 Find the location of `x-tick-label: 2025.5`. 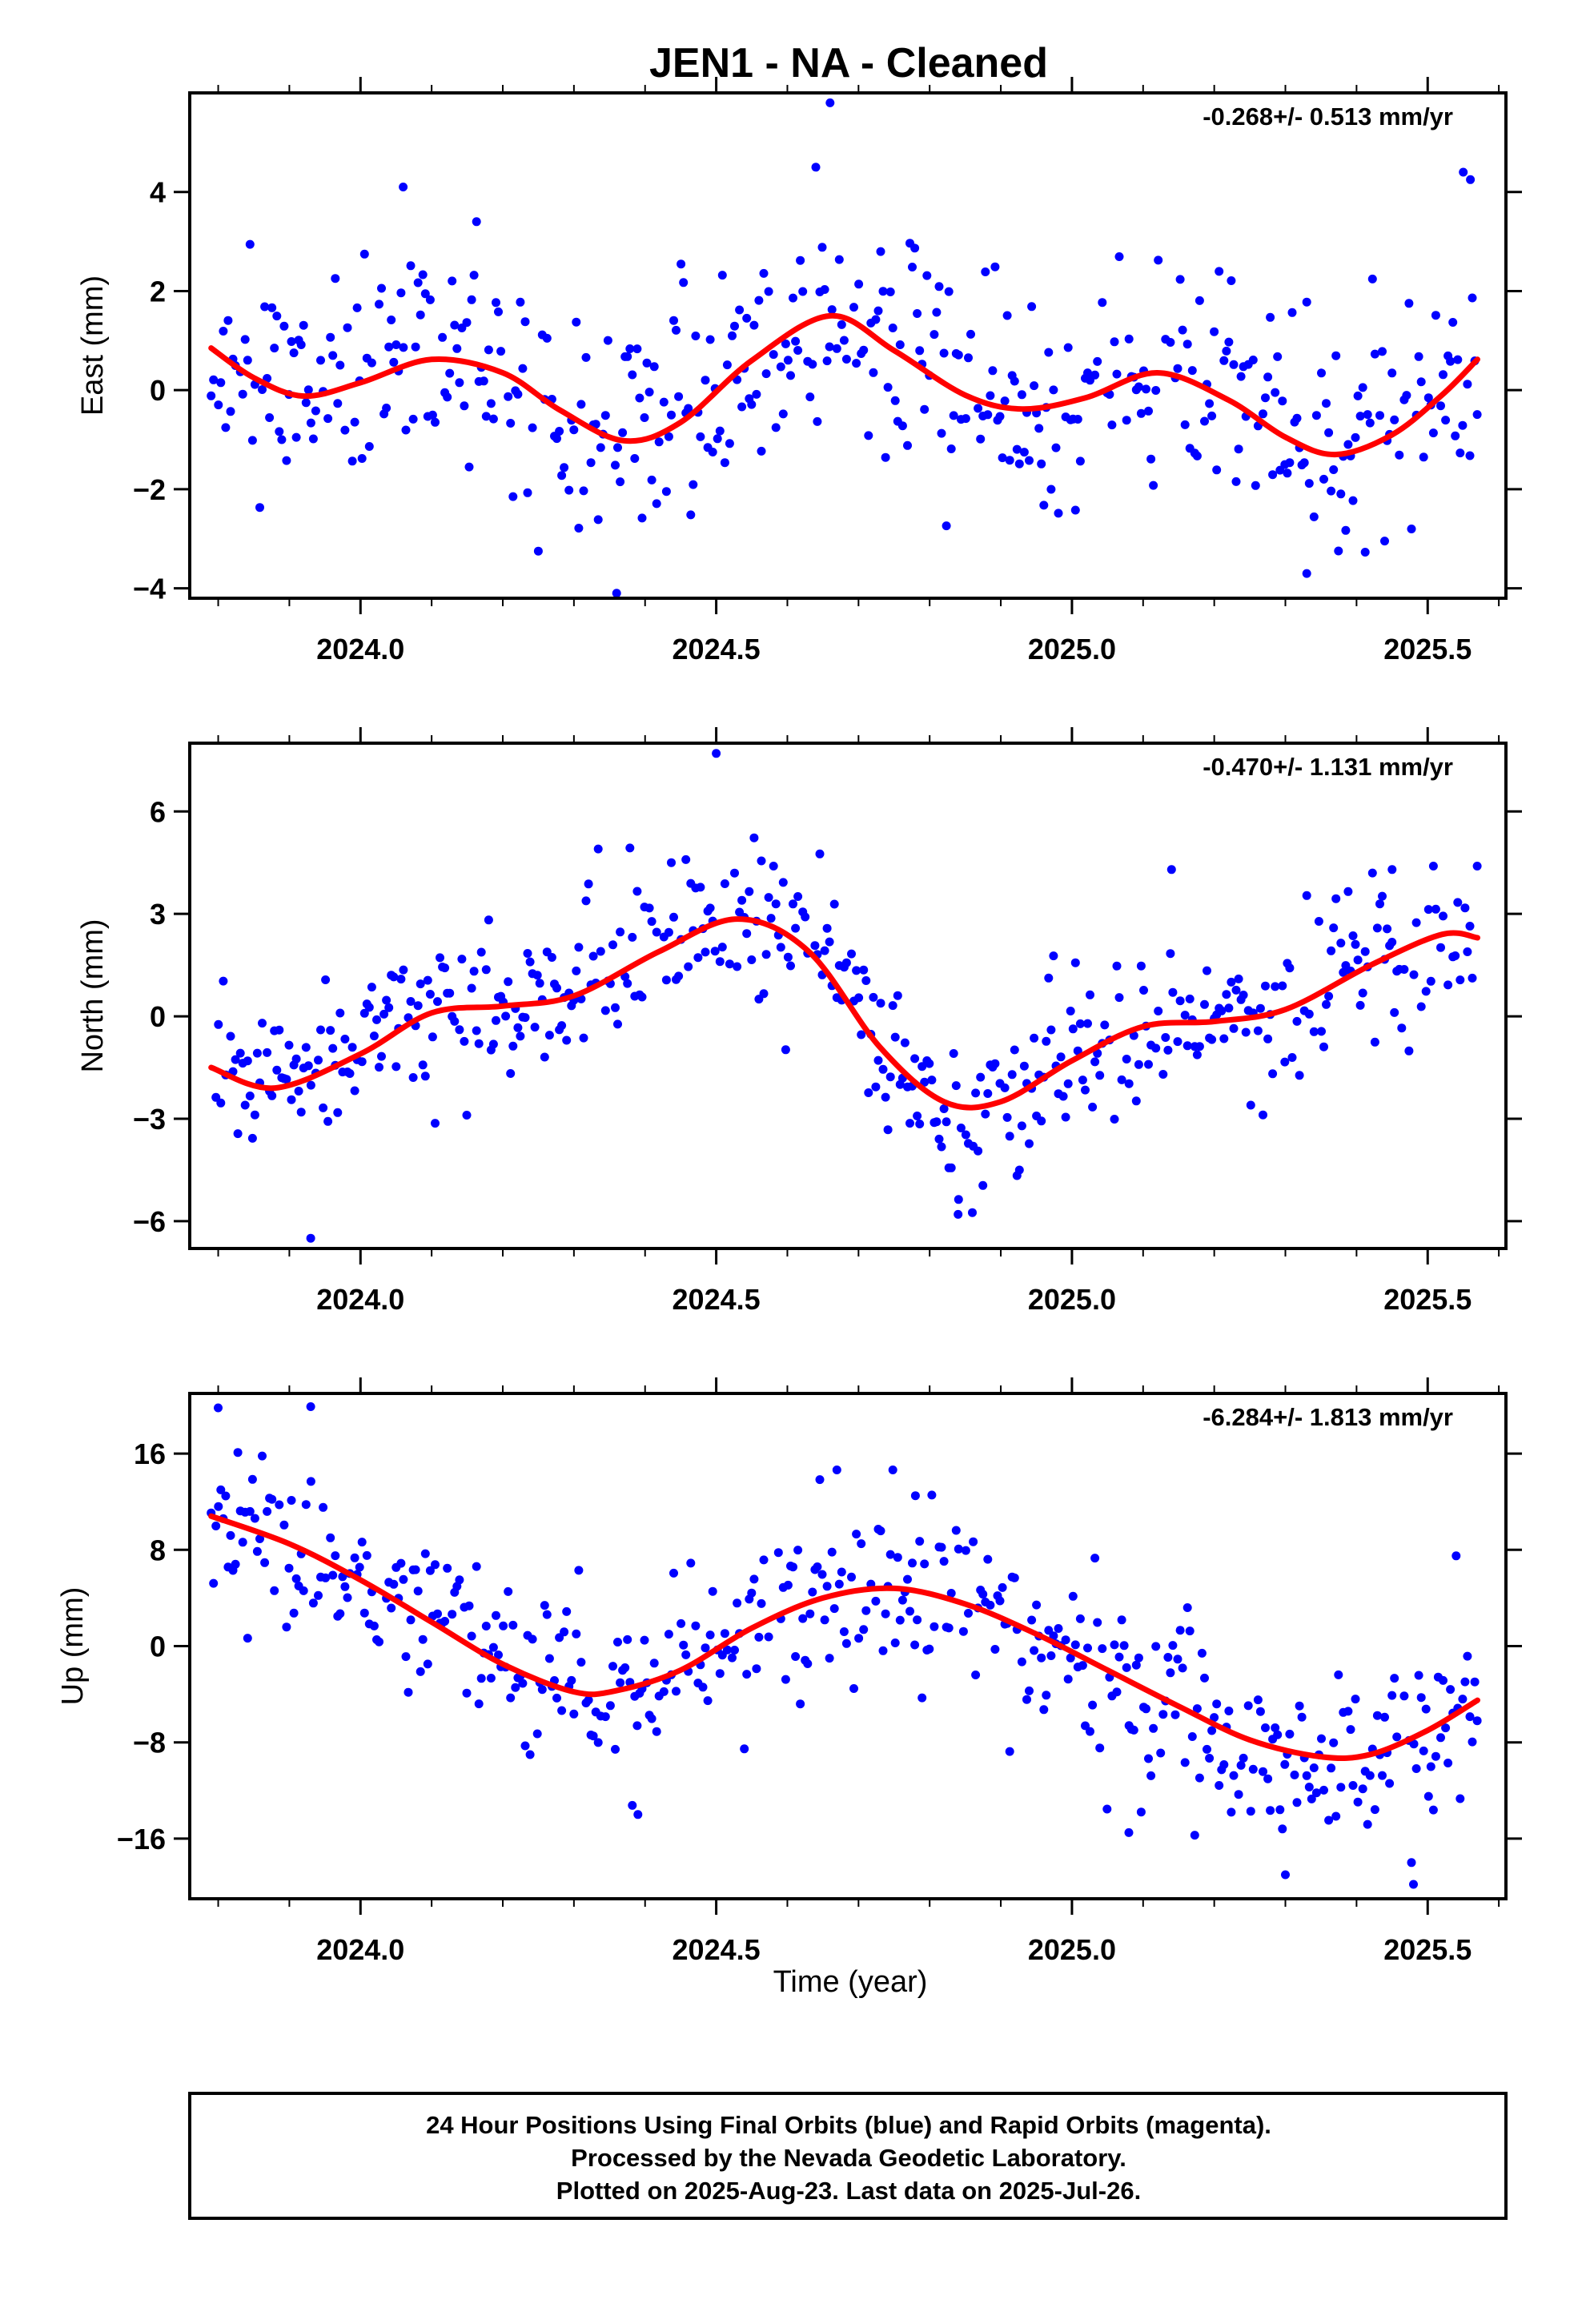

x-tick-label: 2025.5 is located at coordinates (1427, 1949).